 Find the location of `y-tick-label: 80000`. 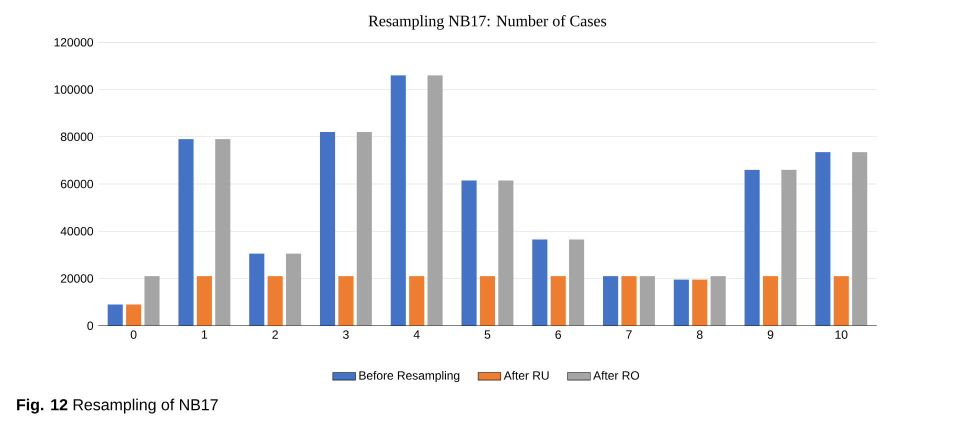

y-tick-label: 80000 is located at coordinates (77, 137).